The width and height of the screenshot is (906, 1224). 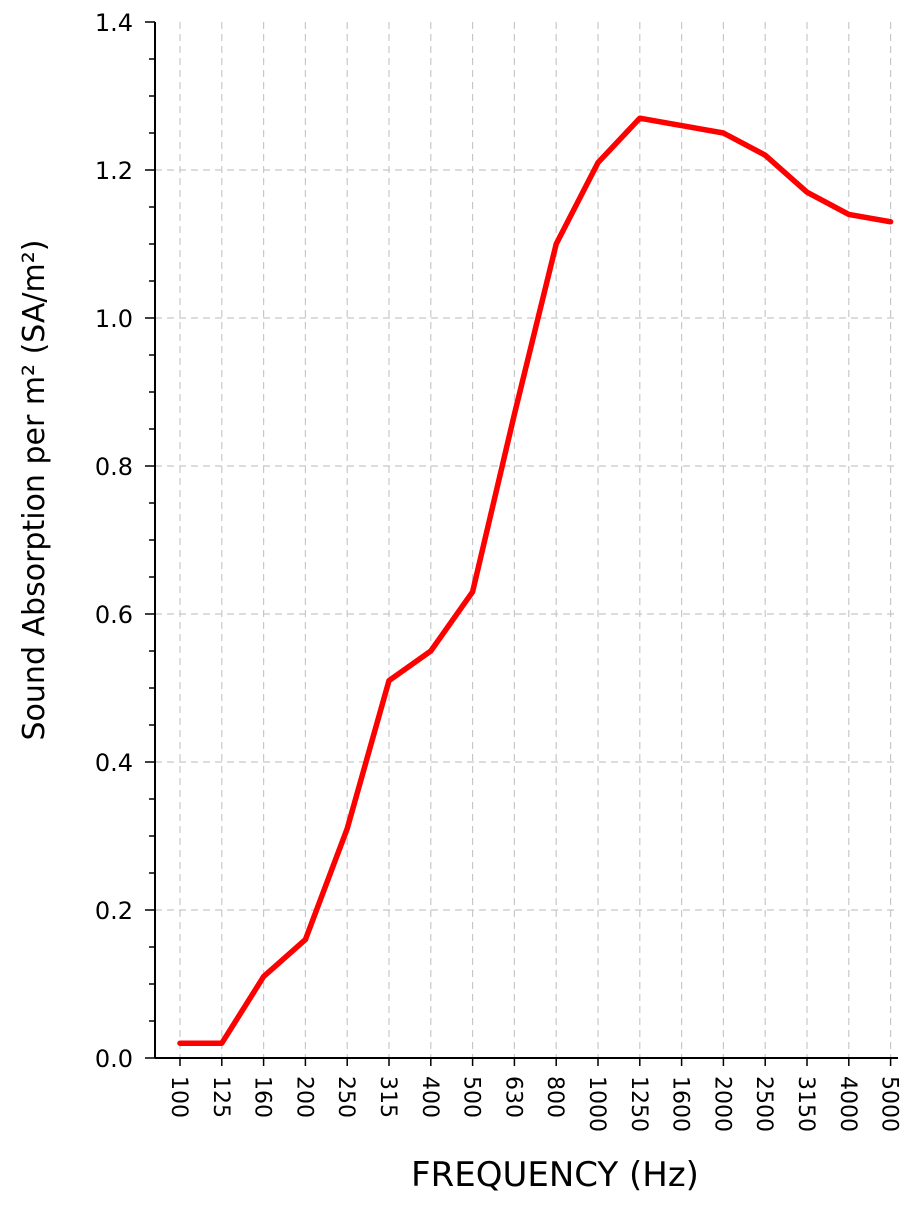 What do you see at coordinates (125, 541) in the screenshot?
I see `y-ticks: 0.0 0.2 0.4 0.6 0.8 1.0 1.2 1.4` at bounding box center [125, 541].